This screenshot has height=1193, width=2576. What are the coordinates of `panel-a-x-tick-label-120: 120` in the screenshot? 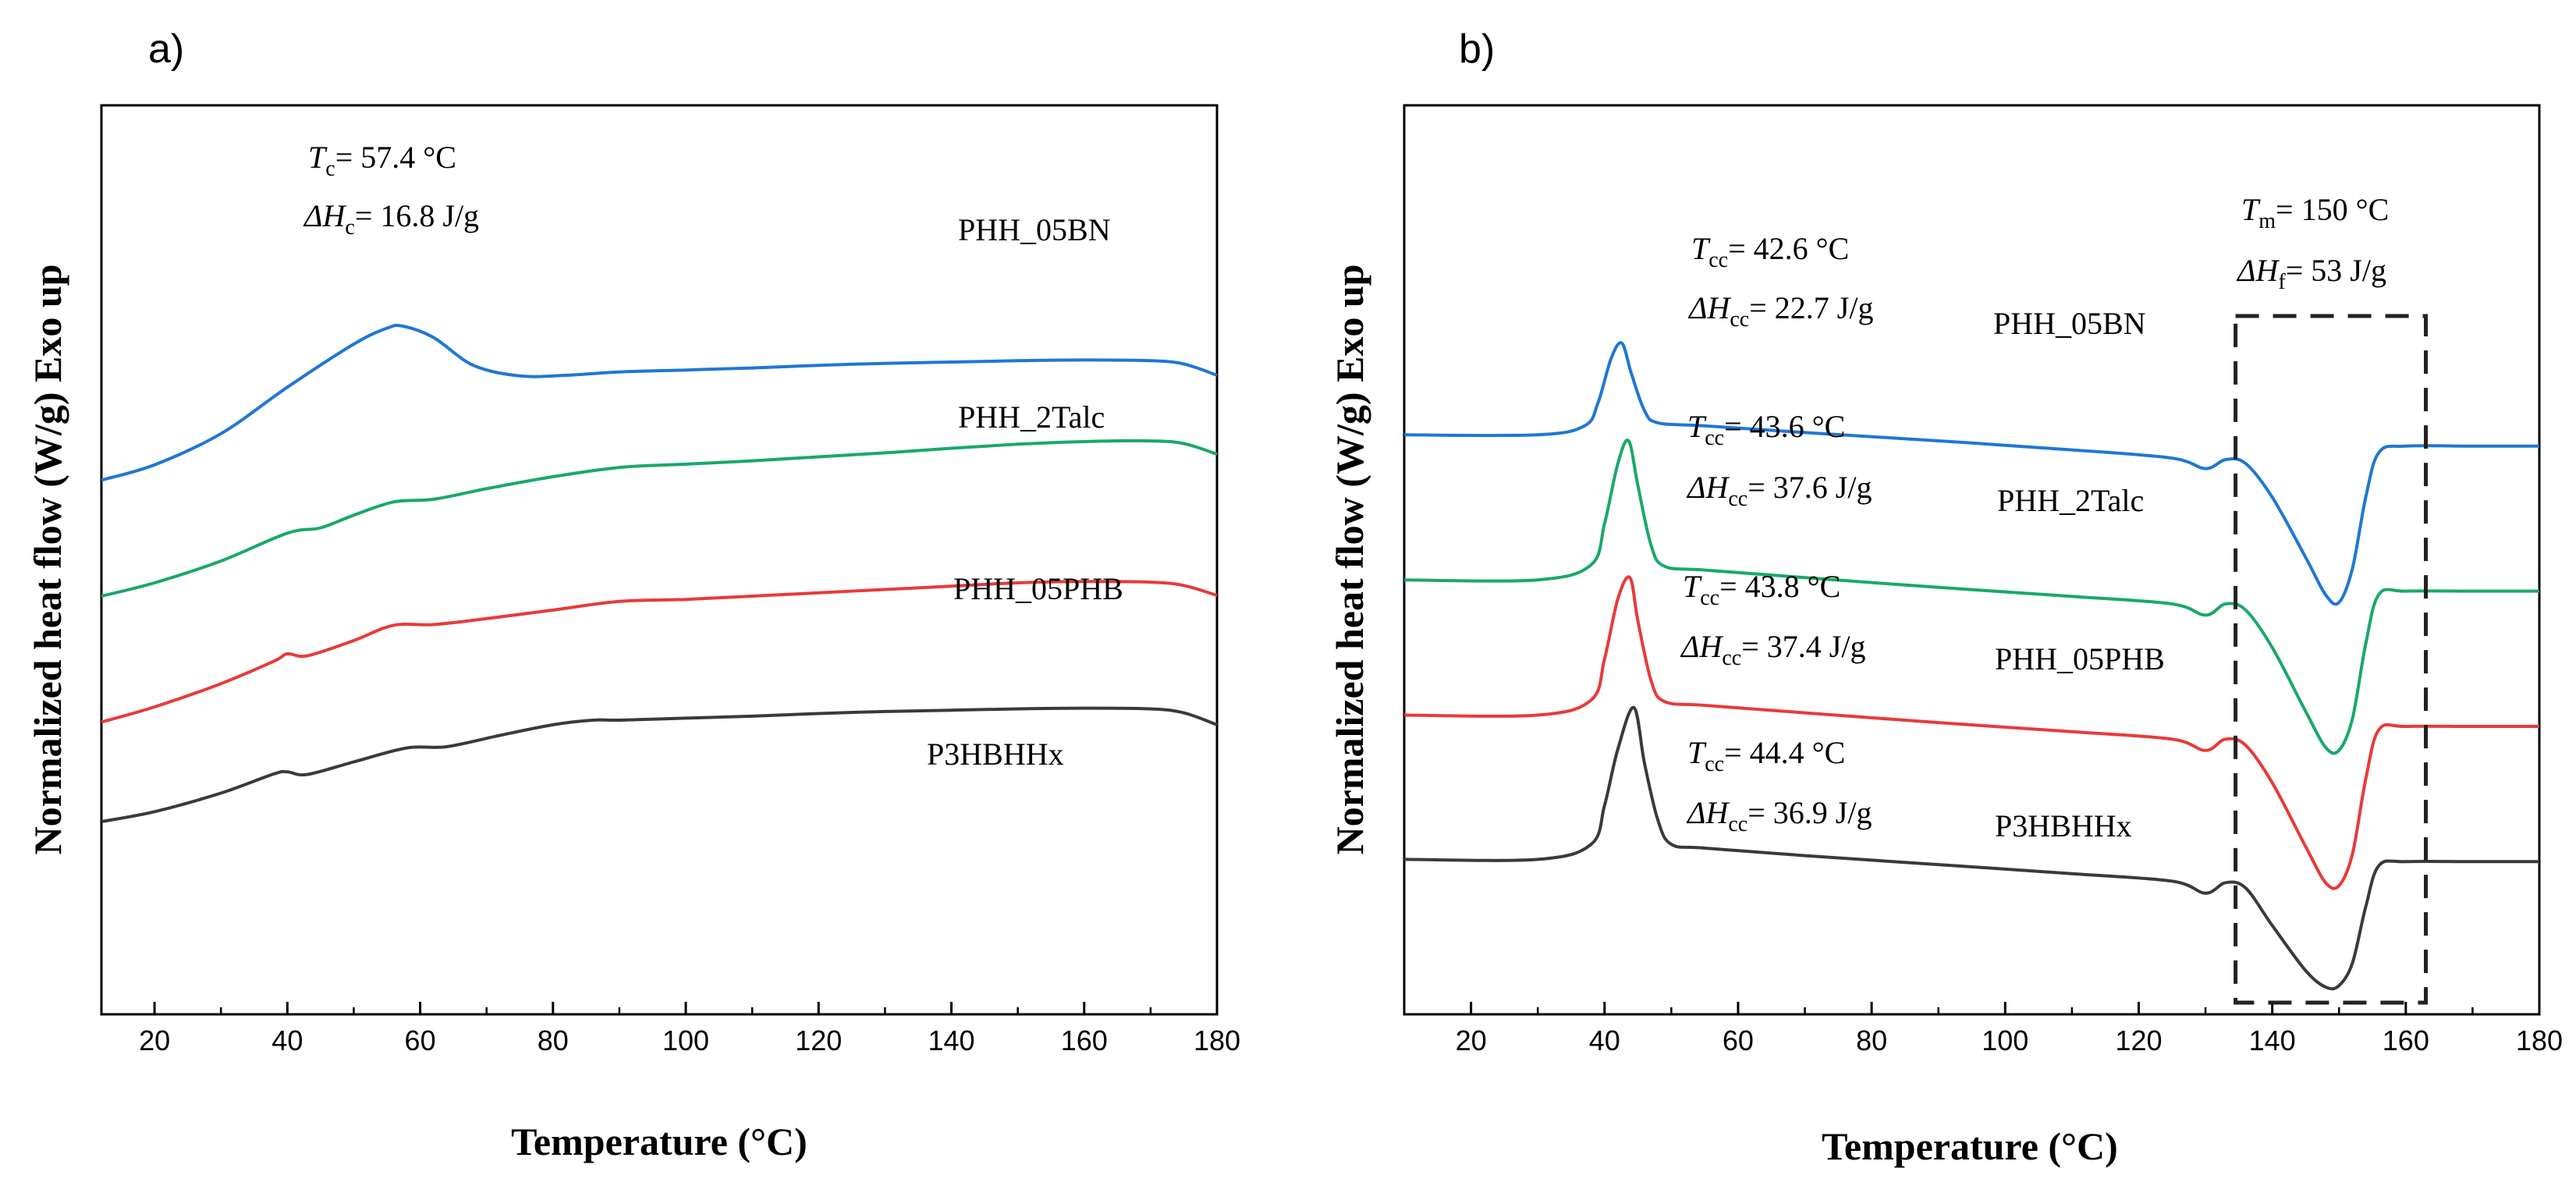 It's located at (818, 1040).